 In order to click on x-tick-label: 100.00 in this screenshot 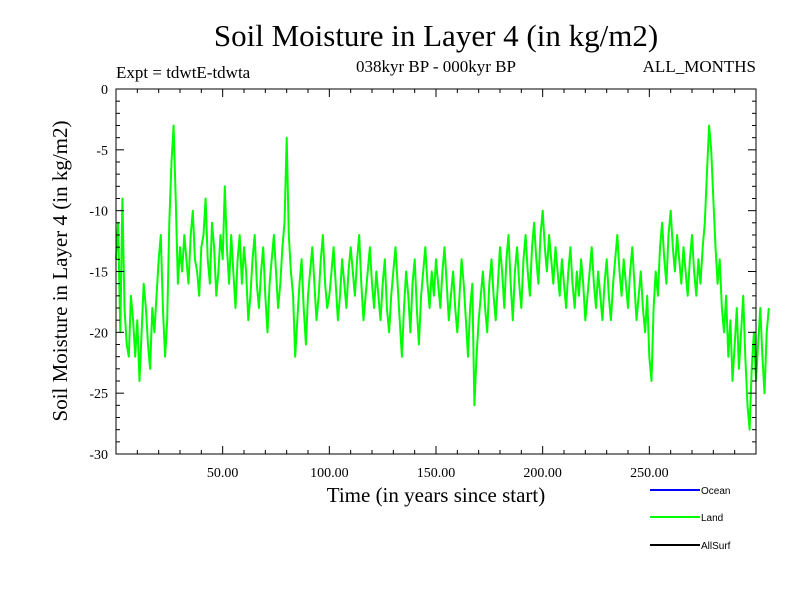, I will do `click(329, 473)`.